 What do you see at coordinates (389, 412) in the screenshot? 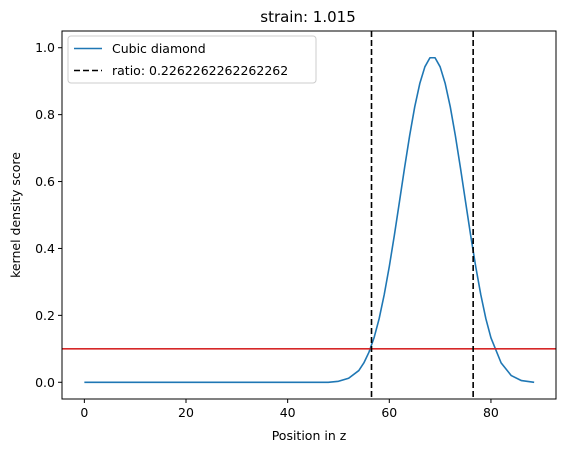
I see `x-tick-label: 60` at bounding box center [389, 412].